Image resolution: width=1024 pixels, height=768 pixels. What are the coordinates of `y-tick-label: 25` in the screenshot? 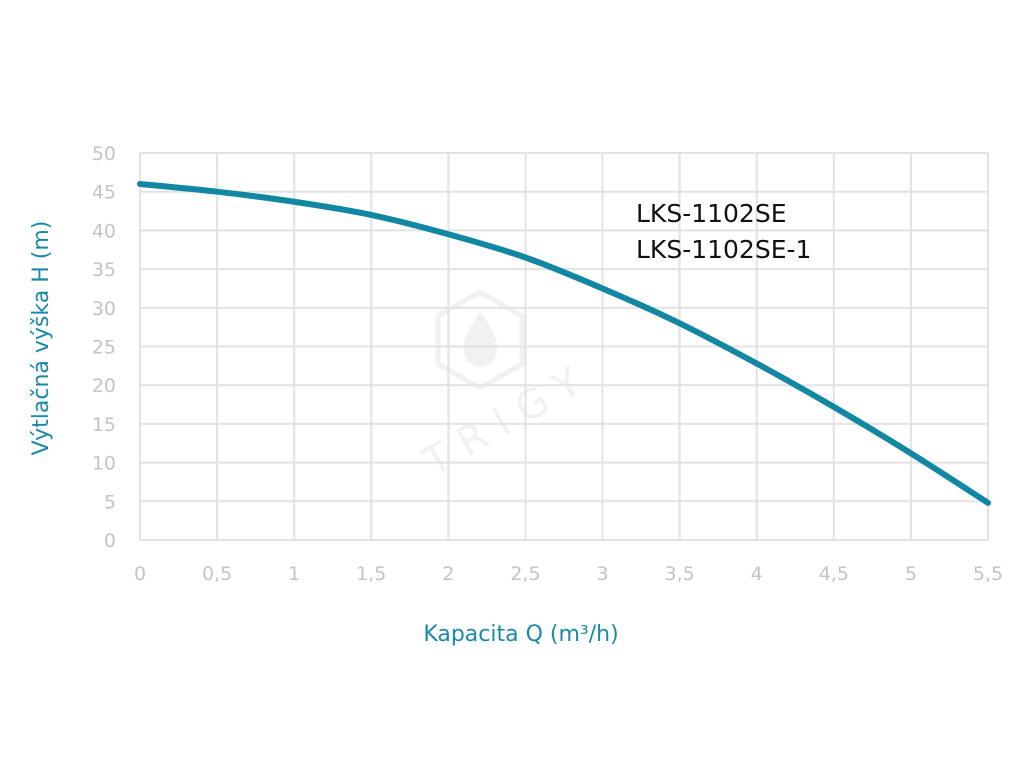 It's located at (104, 348).